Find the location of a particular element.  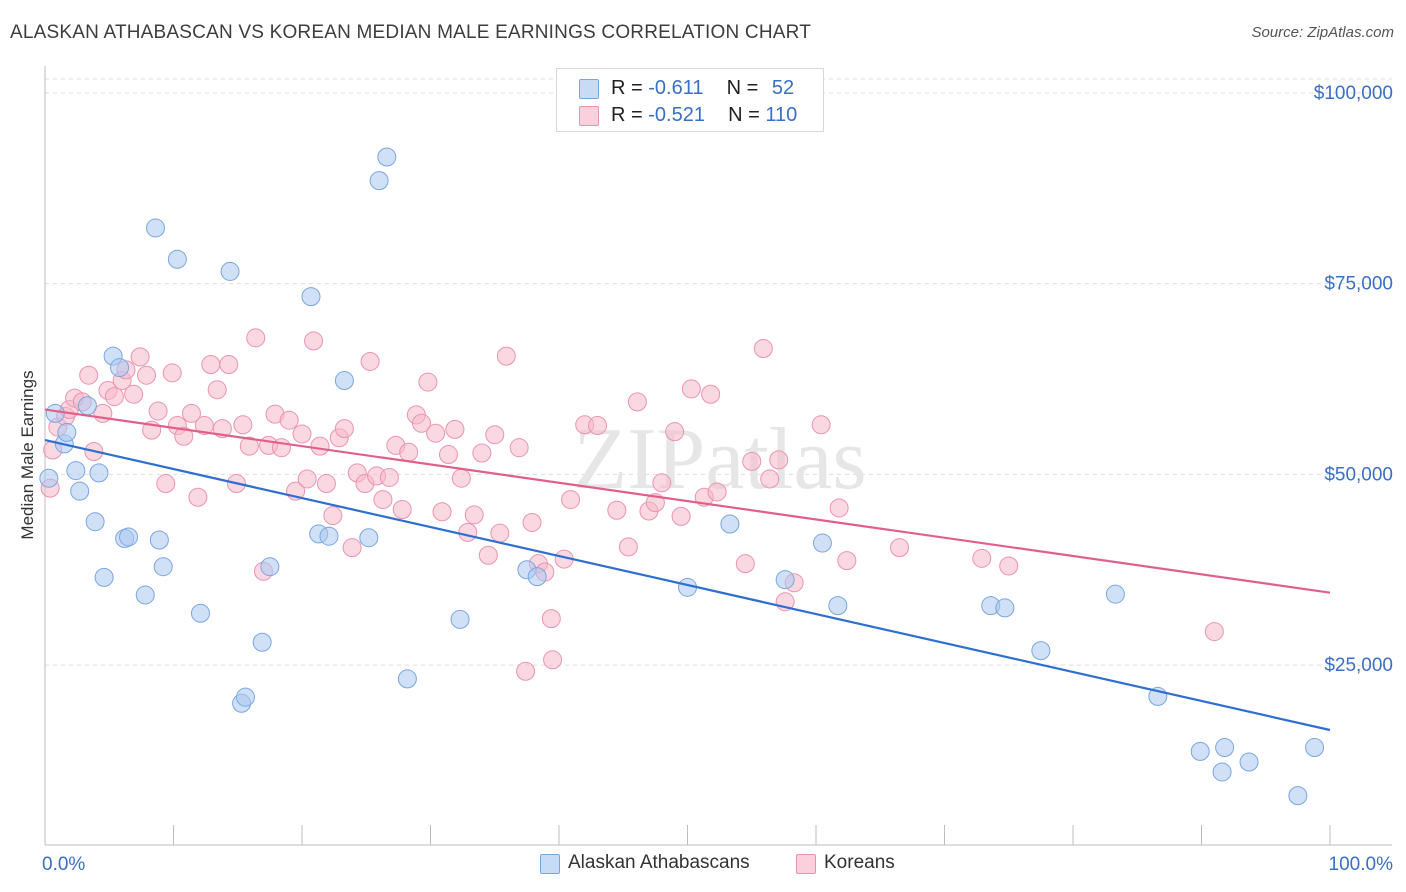

legend-n-value: 110 is located at coordinates (781, 115).